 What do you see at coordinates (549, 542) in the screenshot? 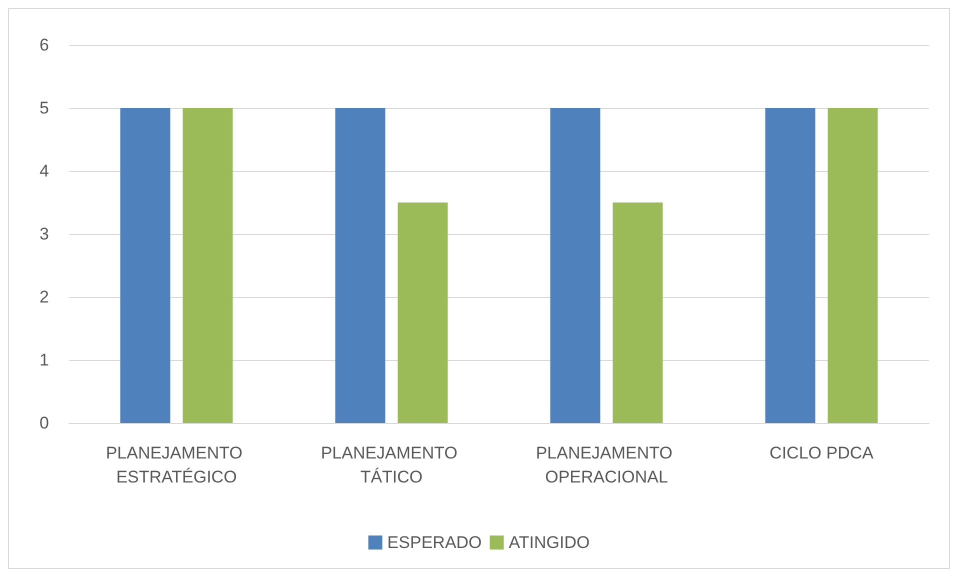
I see `legend-label: ATINGIDO` at bounding box center [549, 542].